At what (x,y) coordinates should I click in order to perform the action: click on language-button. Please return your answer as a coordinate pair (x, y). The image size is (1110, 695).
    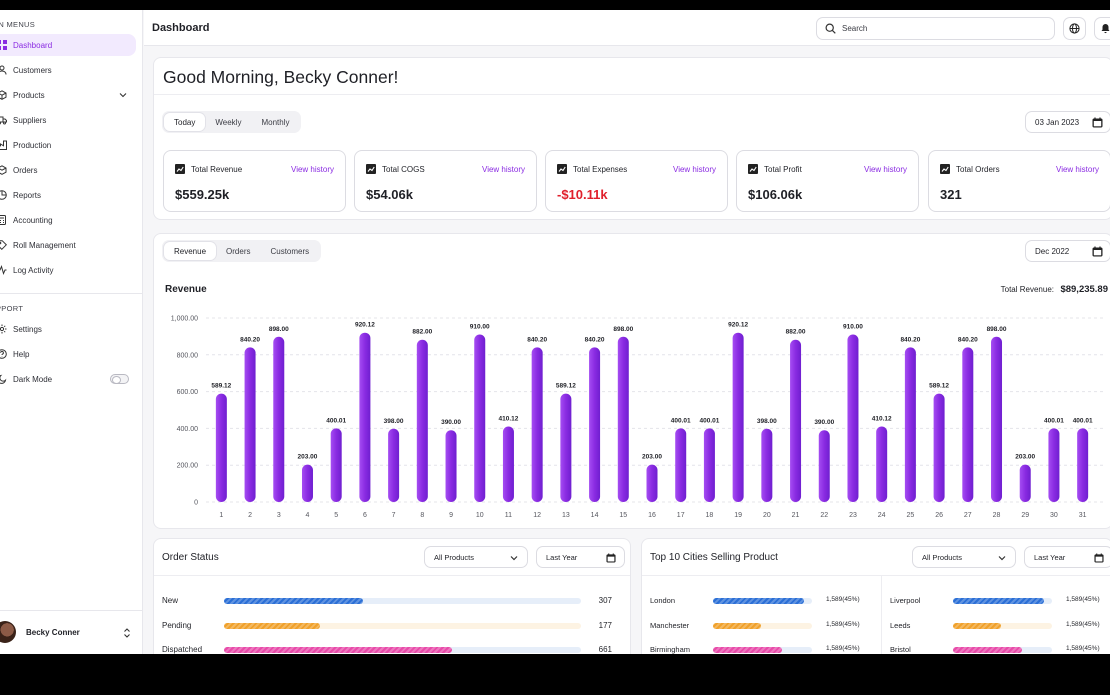
    Looking at the image, I should click on (1074, 28).